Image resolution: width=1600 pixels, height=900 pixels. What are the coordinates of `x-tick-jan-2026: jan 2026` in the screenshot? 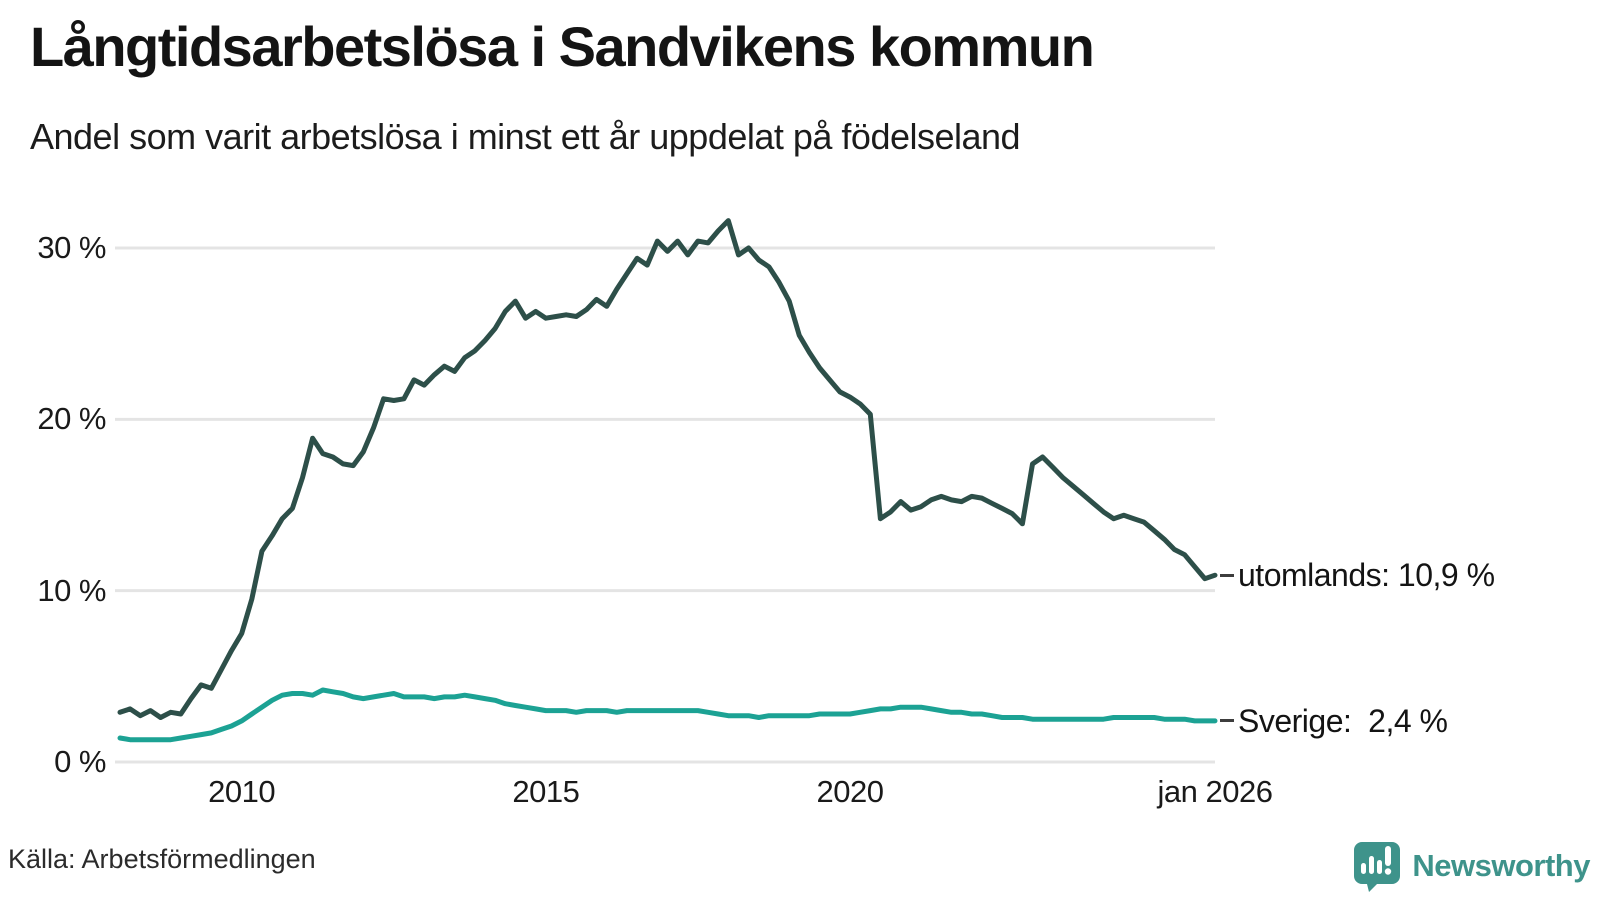 It's located at (1215, 791).